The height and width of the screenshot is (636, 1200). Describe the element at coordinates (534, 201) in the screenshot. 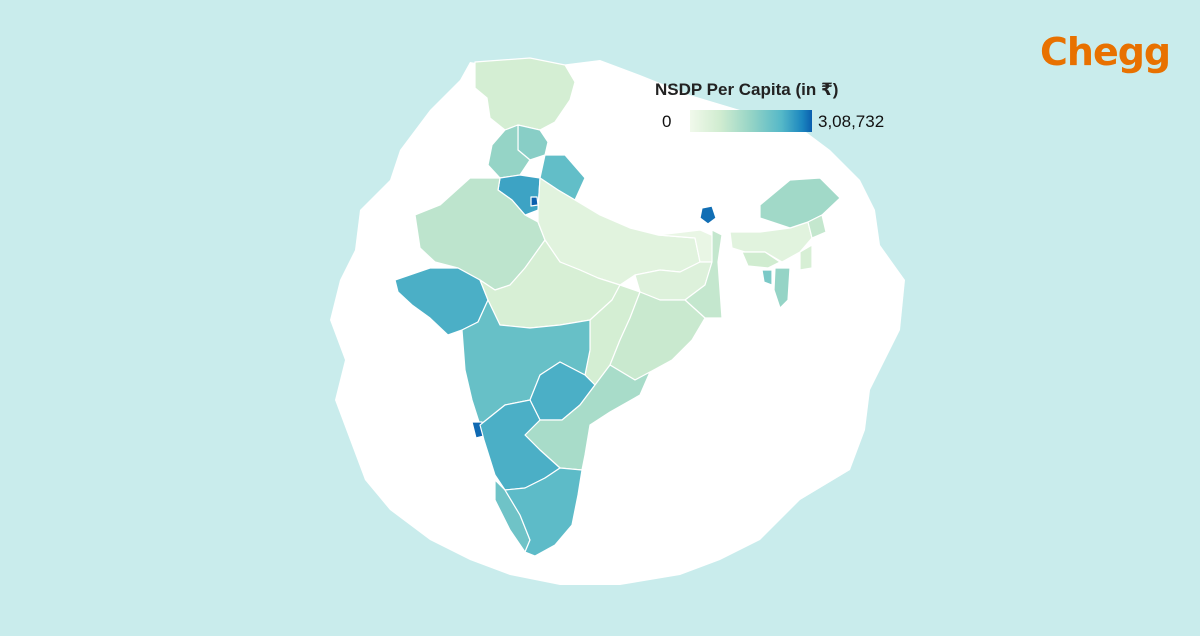

I see `region-delhi` at that location.